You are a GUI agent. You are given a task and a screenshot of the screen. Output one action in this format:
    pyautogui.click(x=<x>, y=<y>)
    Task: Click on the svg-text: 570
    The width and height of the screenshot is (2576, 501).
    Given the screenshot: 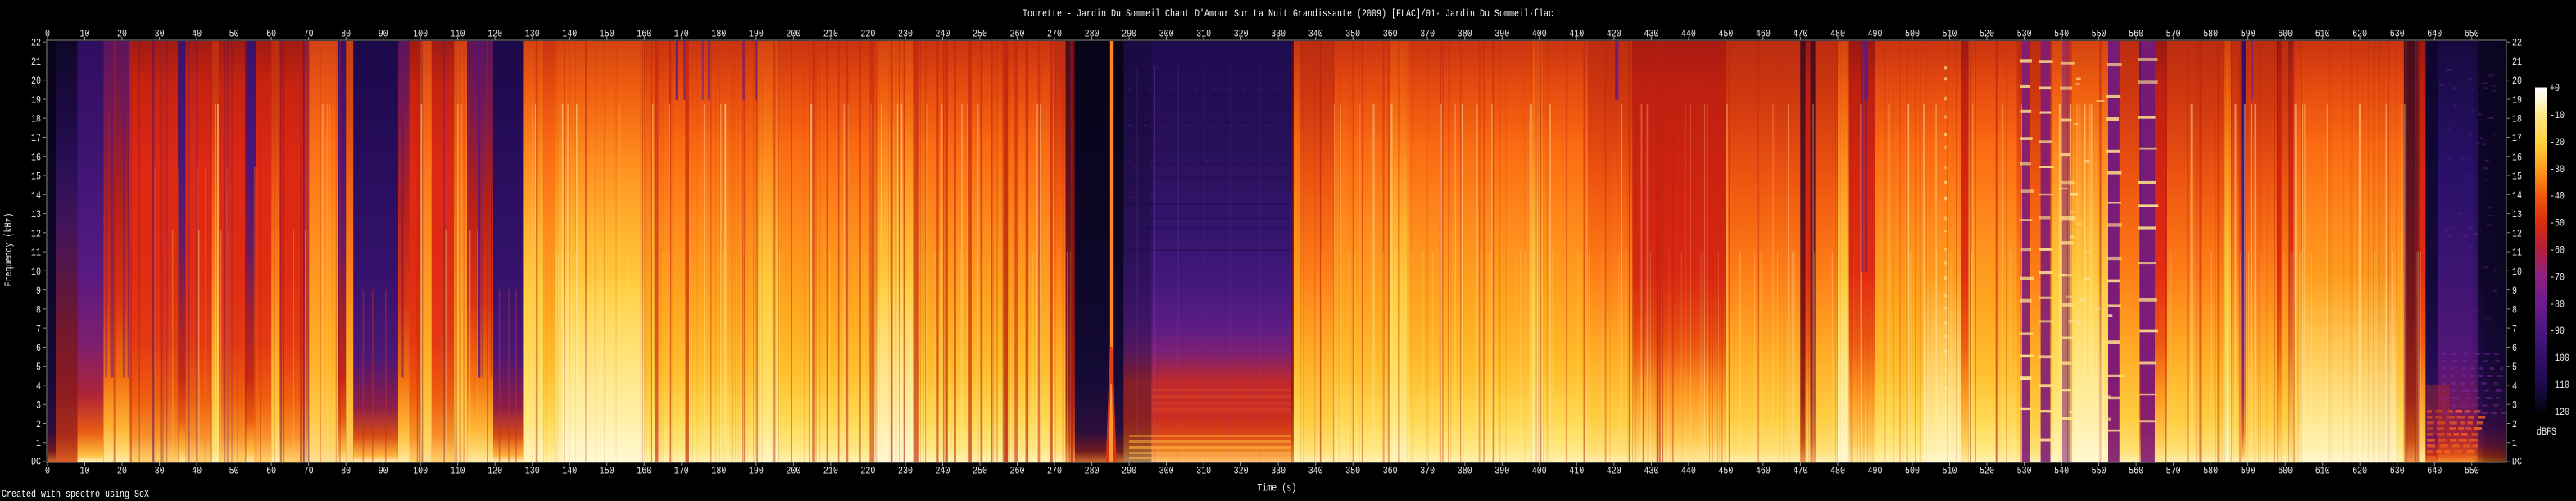 What is the action you would take?
    pyautogui.click(x=2173, y=471)
    